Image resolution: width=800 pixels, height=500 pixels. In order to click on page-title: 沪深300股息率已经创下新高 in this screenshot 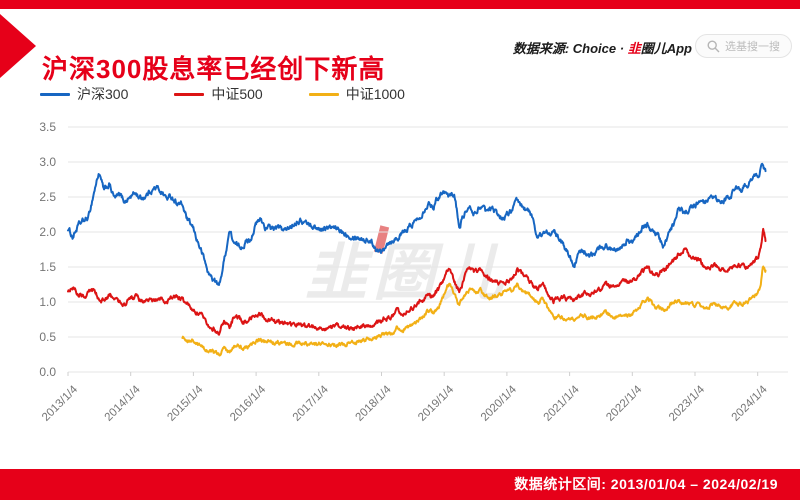, I will do `click(214, 69)`.